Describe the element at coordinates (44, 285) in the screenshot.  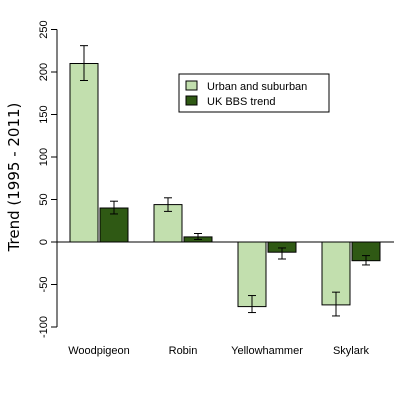
I see `y-tick-label: -50` at that location.